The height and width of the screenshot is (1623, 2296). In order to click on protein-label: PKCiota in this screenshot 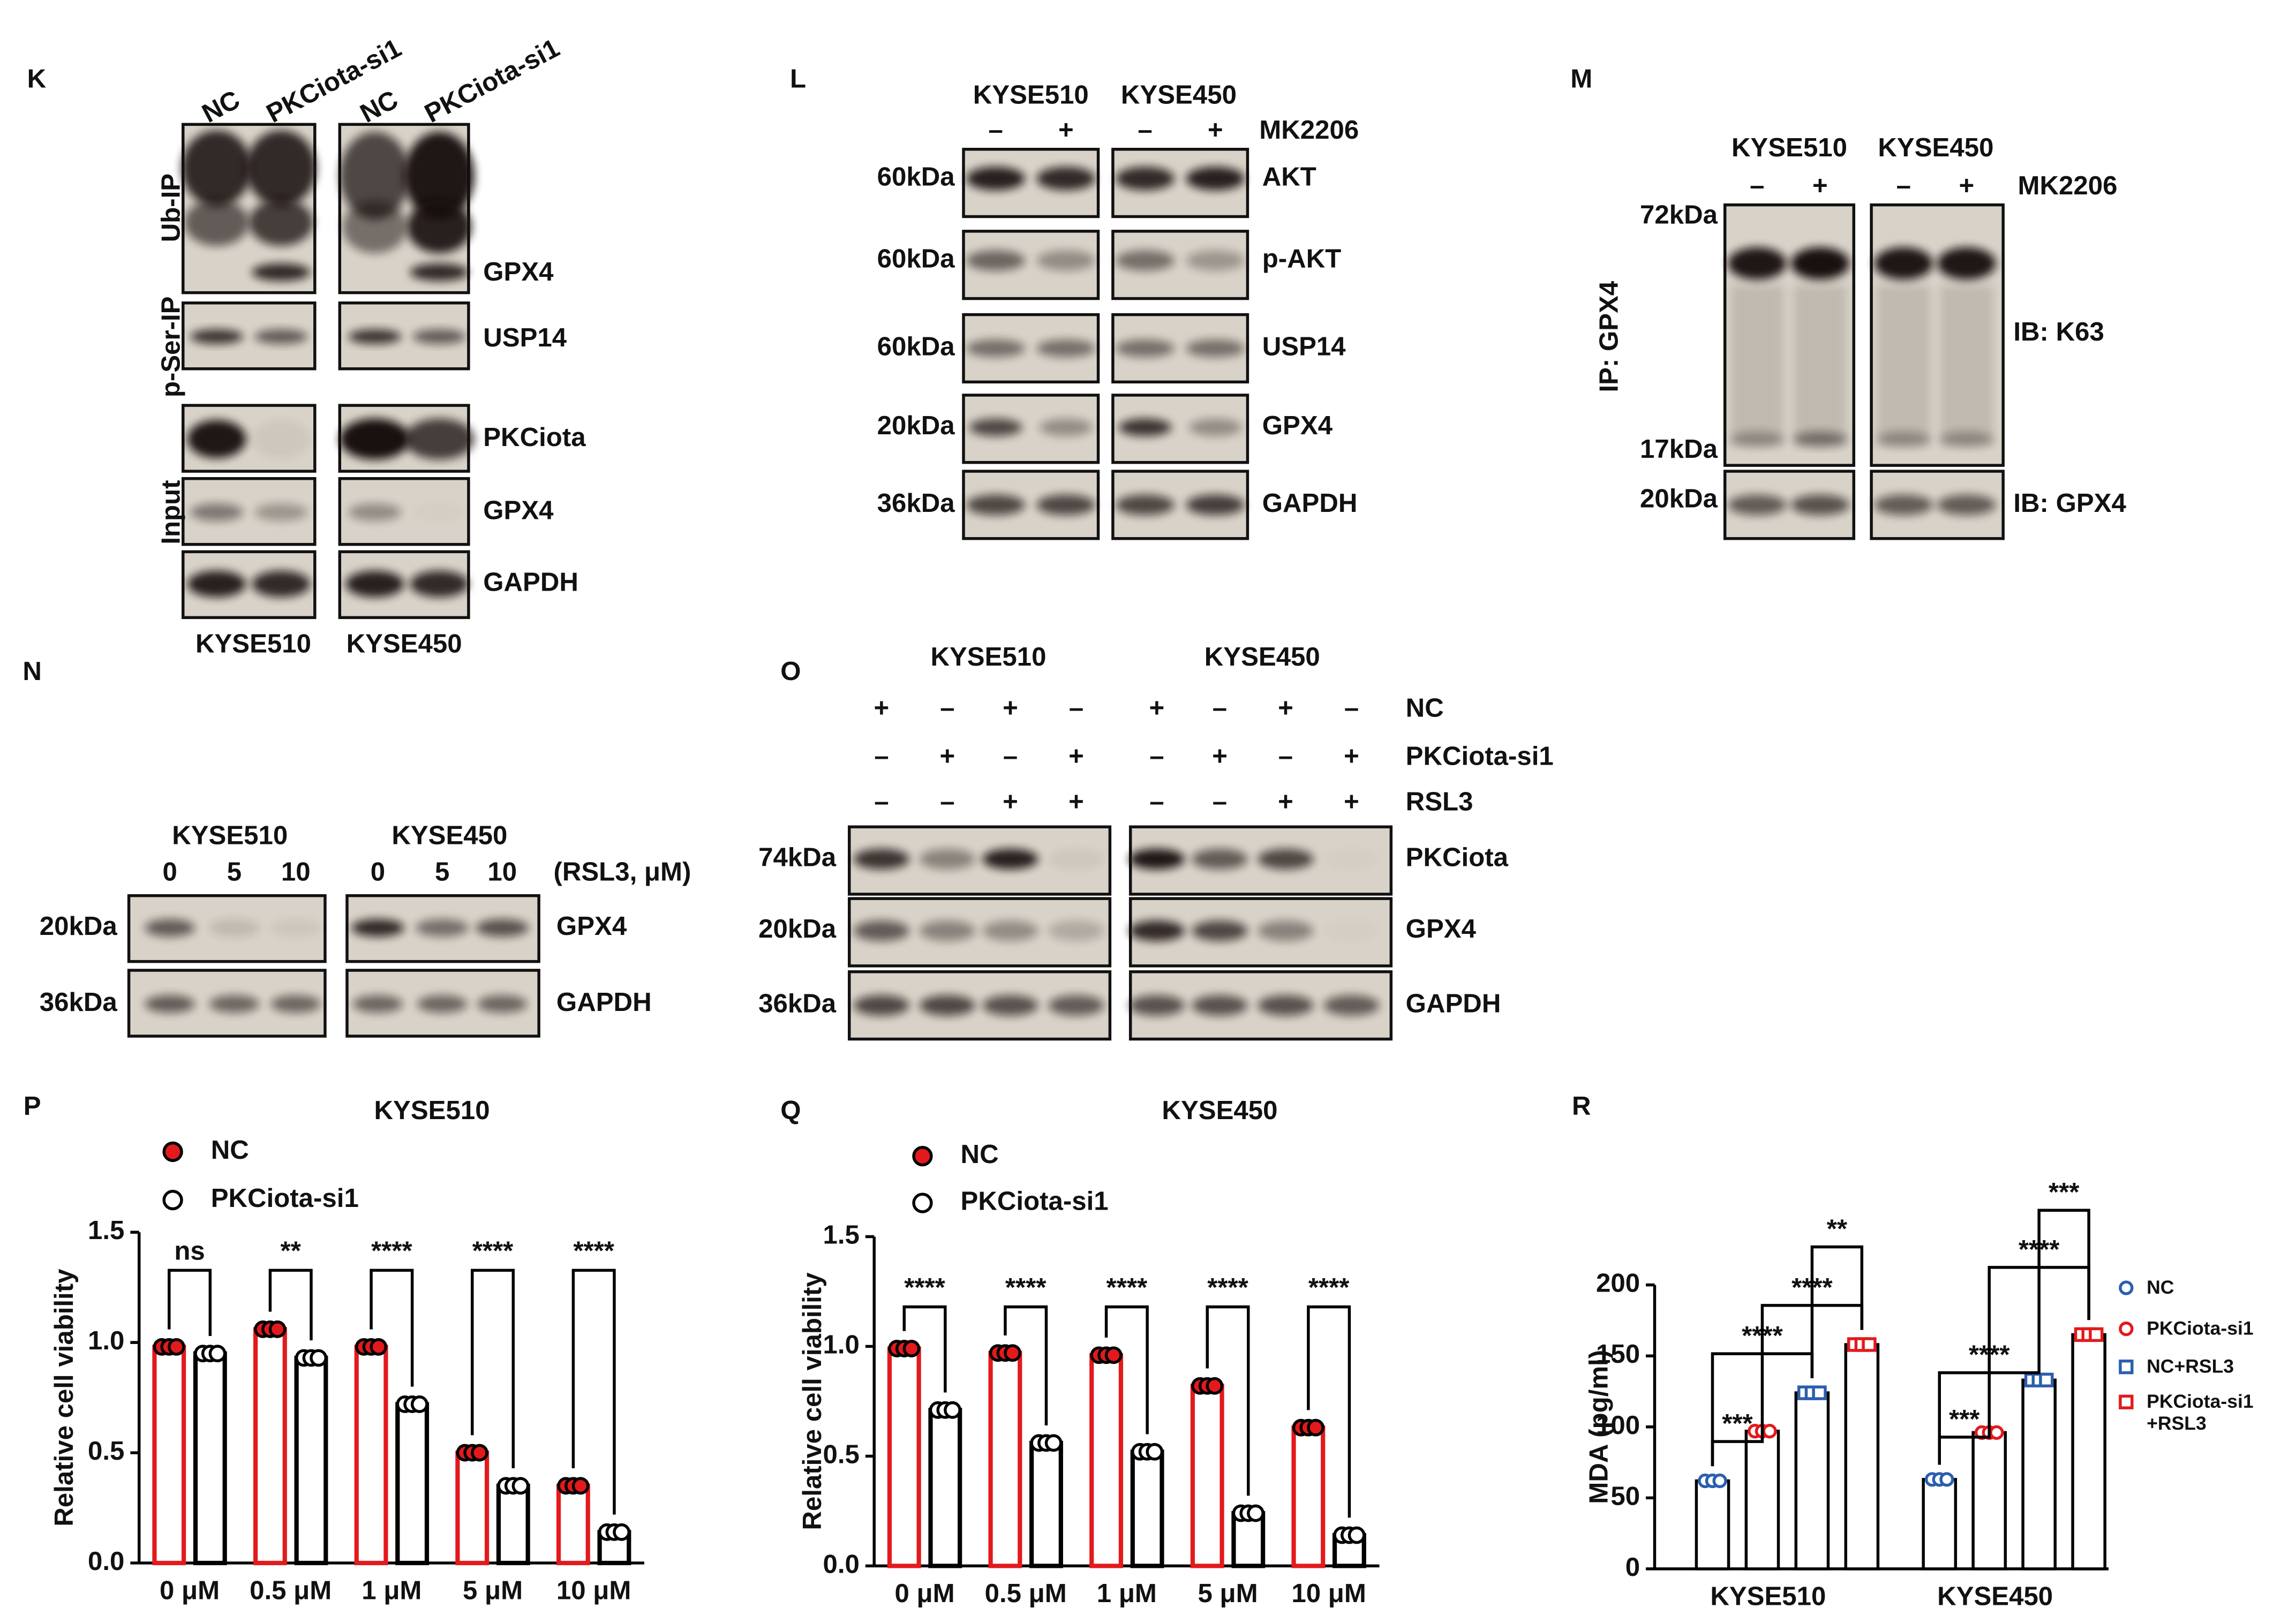, I will do `click(1457, 857)`.